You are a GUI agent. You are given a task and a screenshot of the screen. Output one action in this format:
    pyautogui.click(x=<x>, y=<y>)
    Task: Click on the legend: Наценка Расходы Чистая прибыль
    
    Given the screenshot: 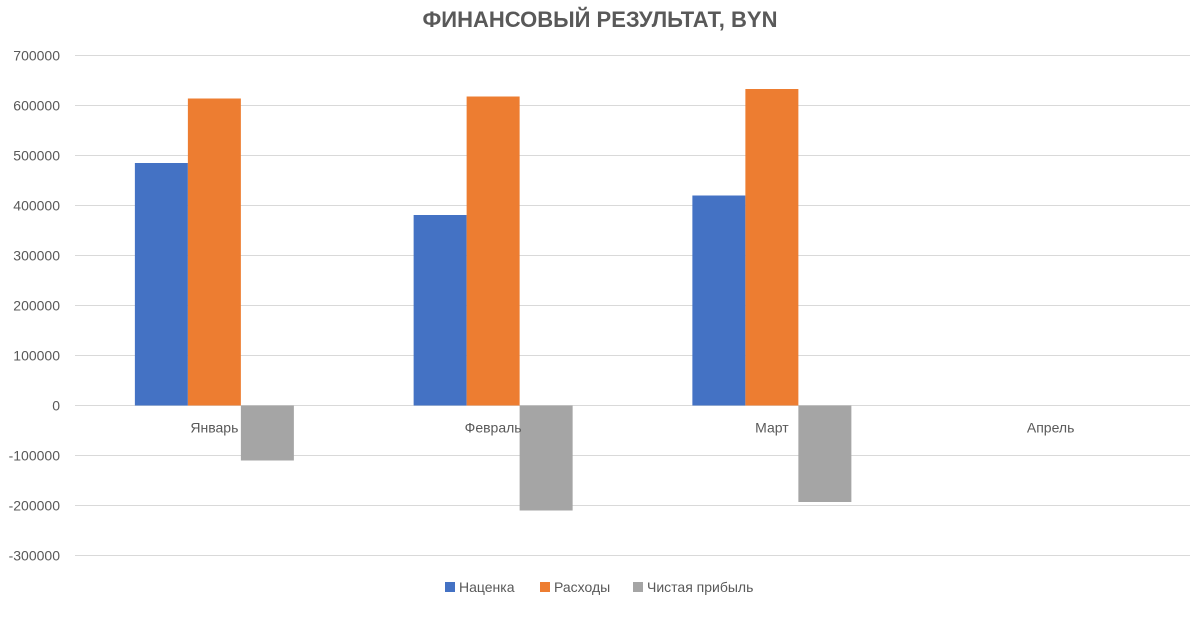 What is the action you would take?
    pyautogui.click(x=599, y=587)
    